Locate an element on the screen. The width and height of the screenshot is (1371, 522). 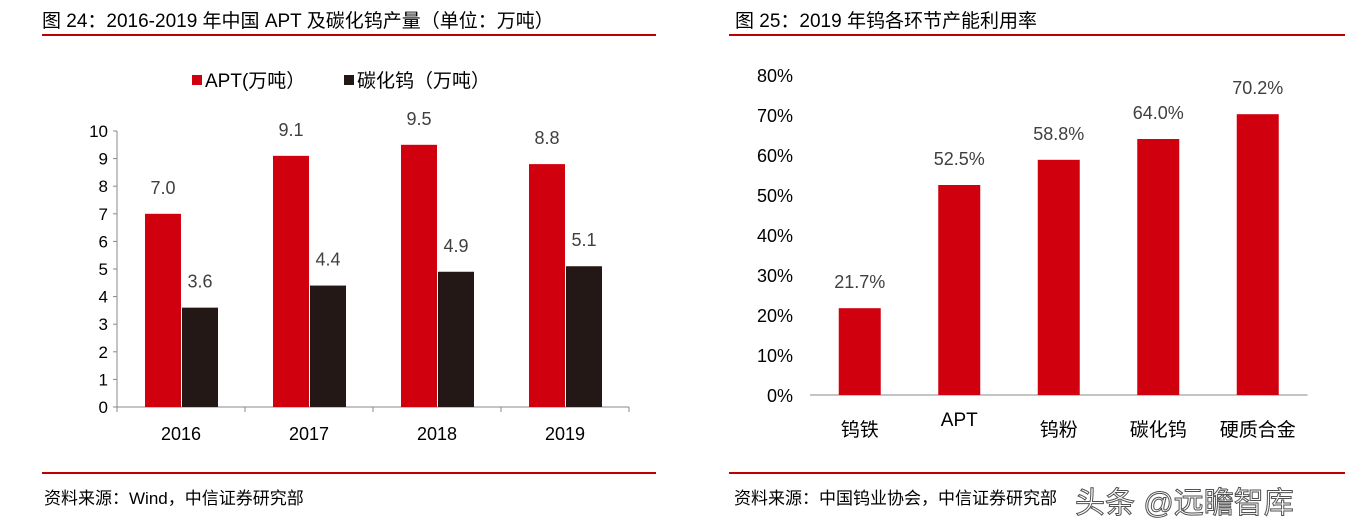
data-label: 64.0% is located at coordinates (1158, 113).